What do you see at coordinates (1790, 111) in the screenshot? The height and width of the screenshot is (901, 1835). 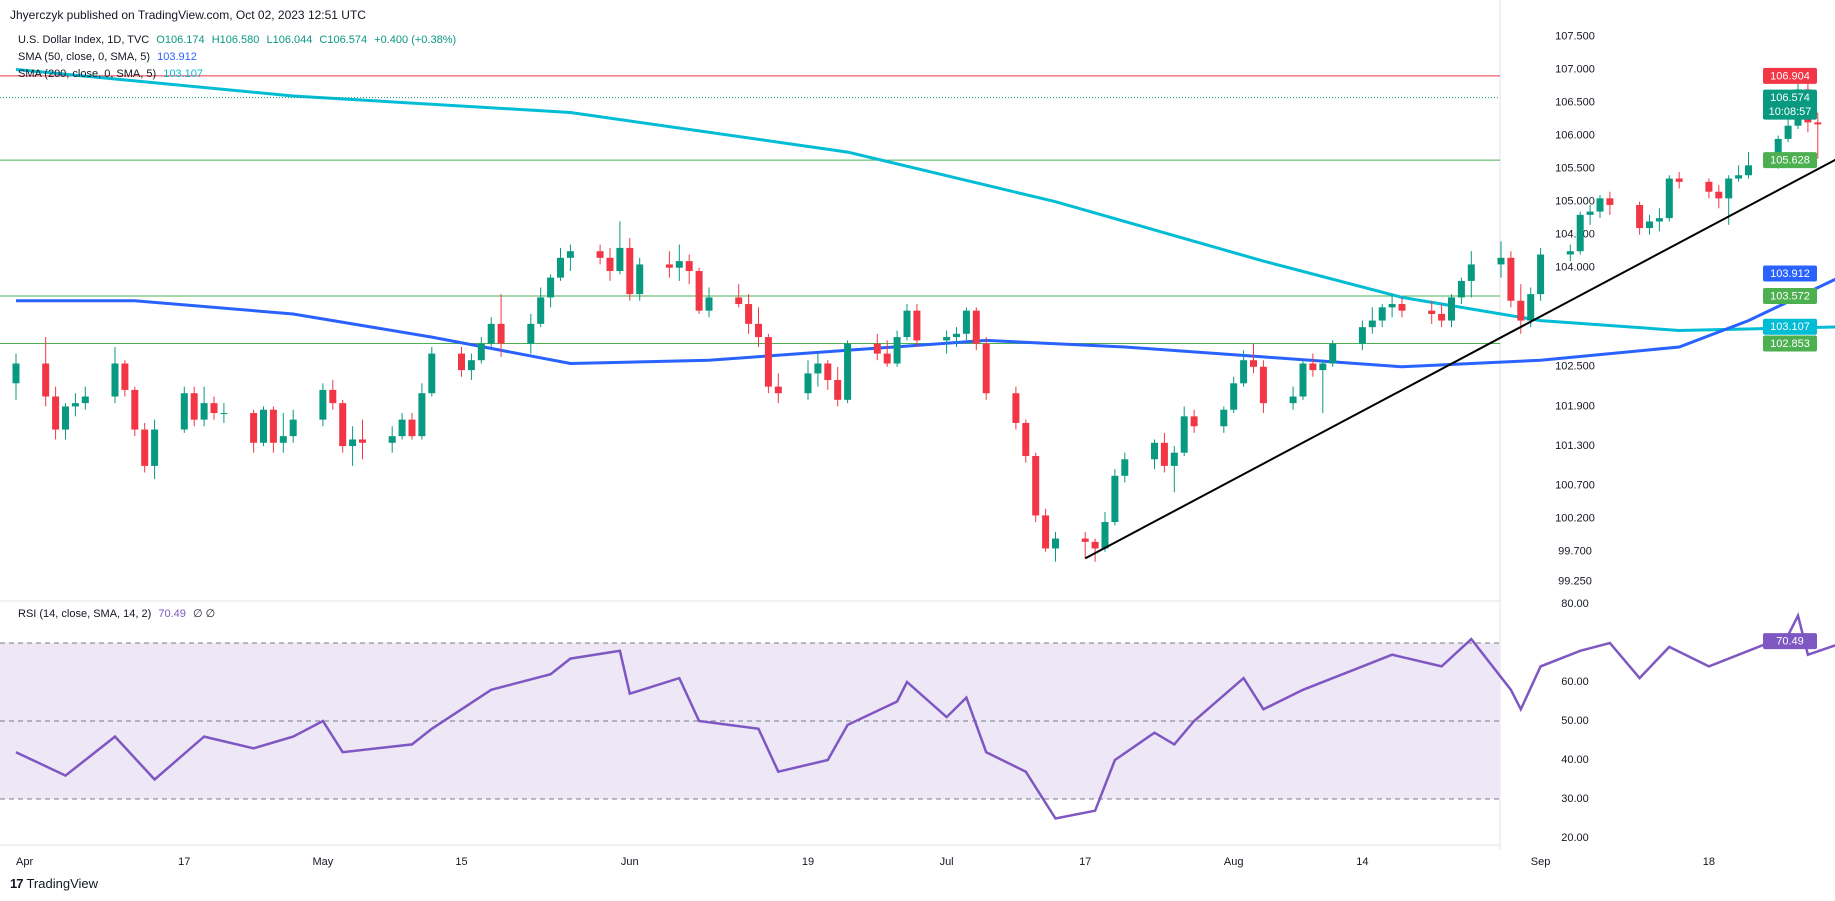 I see `countdown-price-badge: 10:08:57` at bounding box center [1790, 111].